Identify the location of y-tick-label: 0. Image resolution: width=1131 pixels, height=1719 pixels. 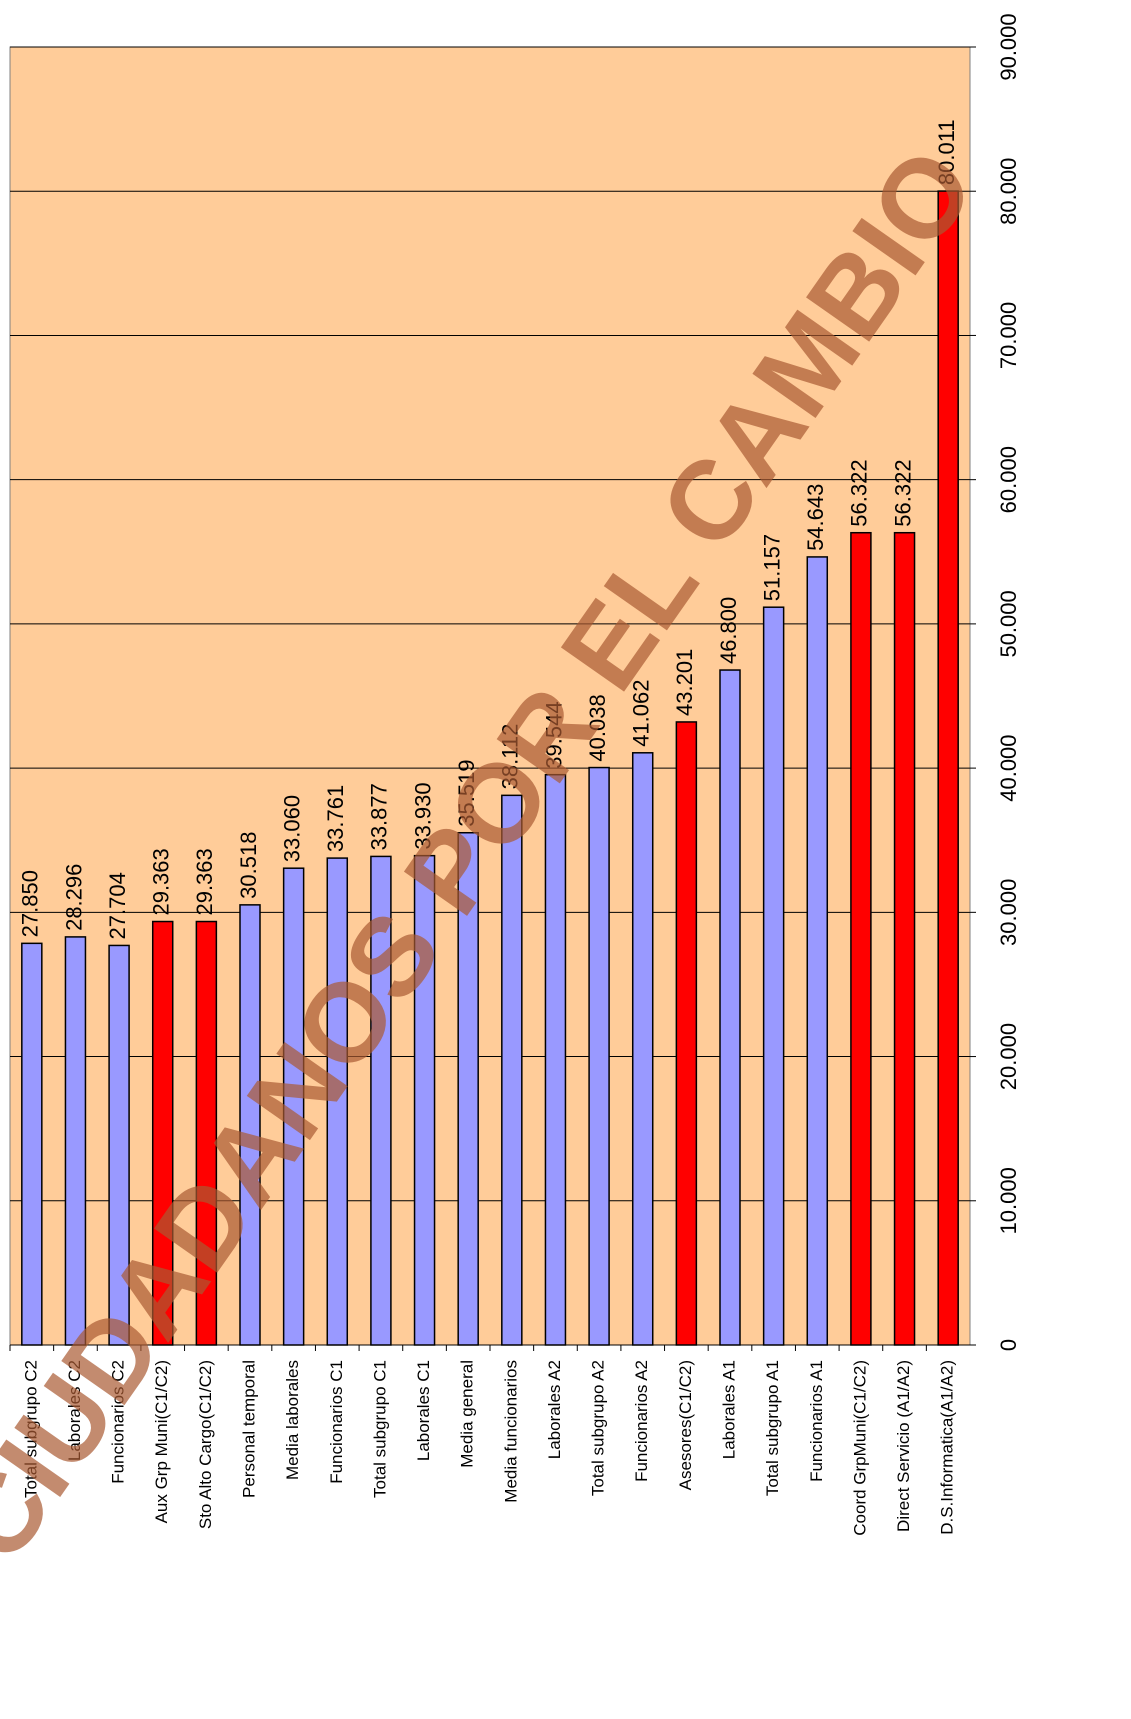
(1008, 1345).